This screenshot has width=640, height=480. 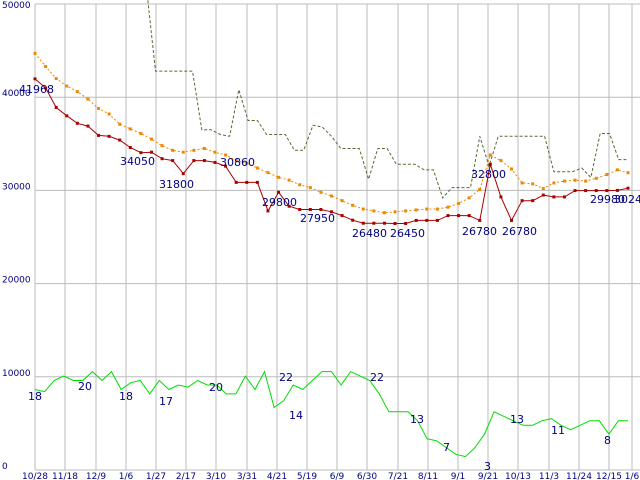 I want to click on x-tick-label: 3/10, so click(x=216, y=476).